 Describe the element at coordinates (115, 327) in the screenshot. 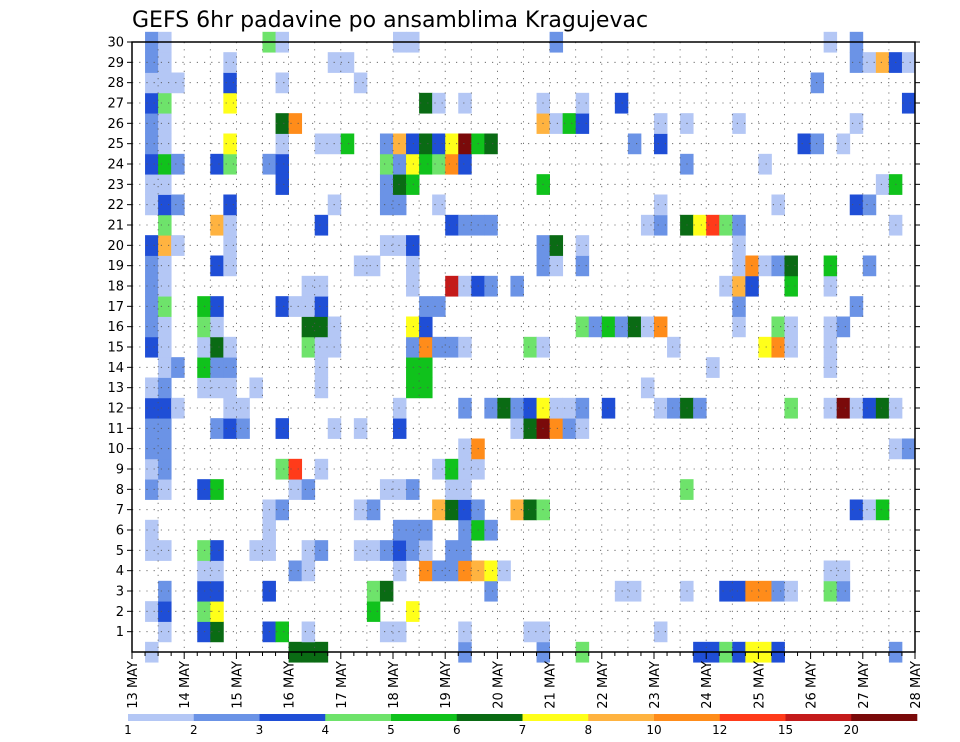

I see `y-tick-label: 16` at that location.